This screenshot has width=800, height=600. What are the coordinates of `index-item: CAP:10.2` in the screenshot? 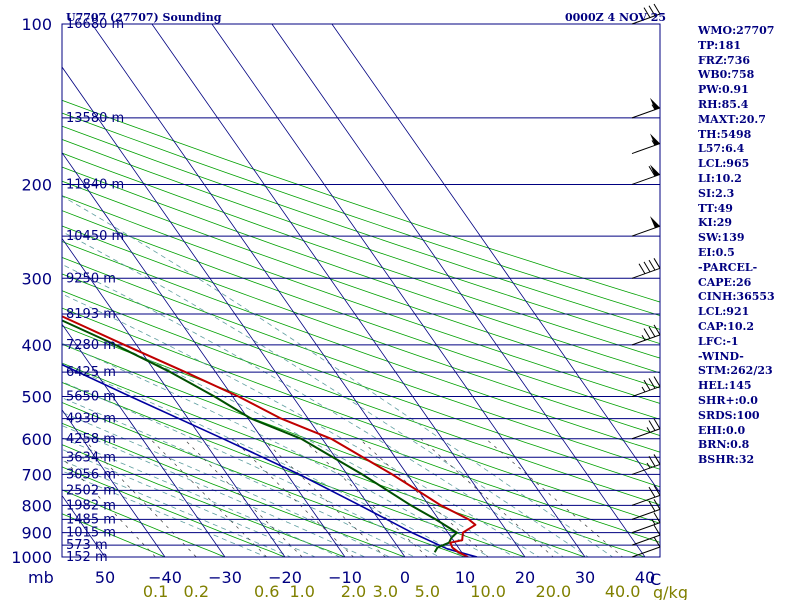 It's located at (726, 326).